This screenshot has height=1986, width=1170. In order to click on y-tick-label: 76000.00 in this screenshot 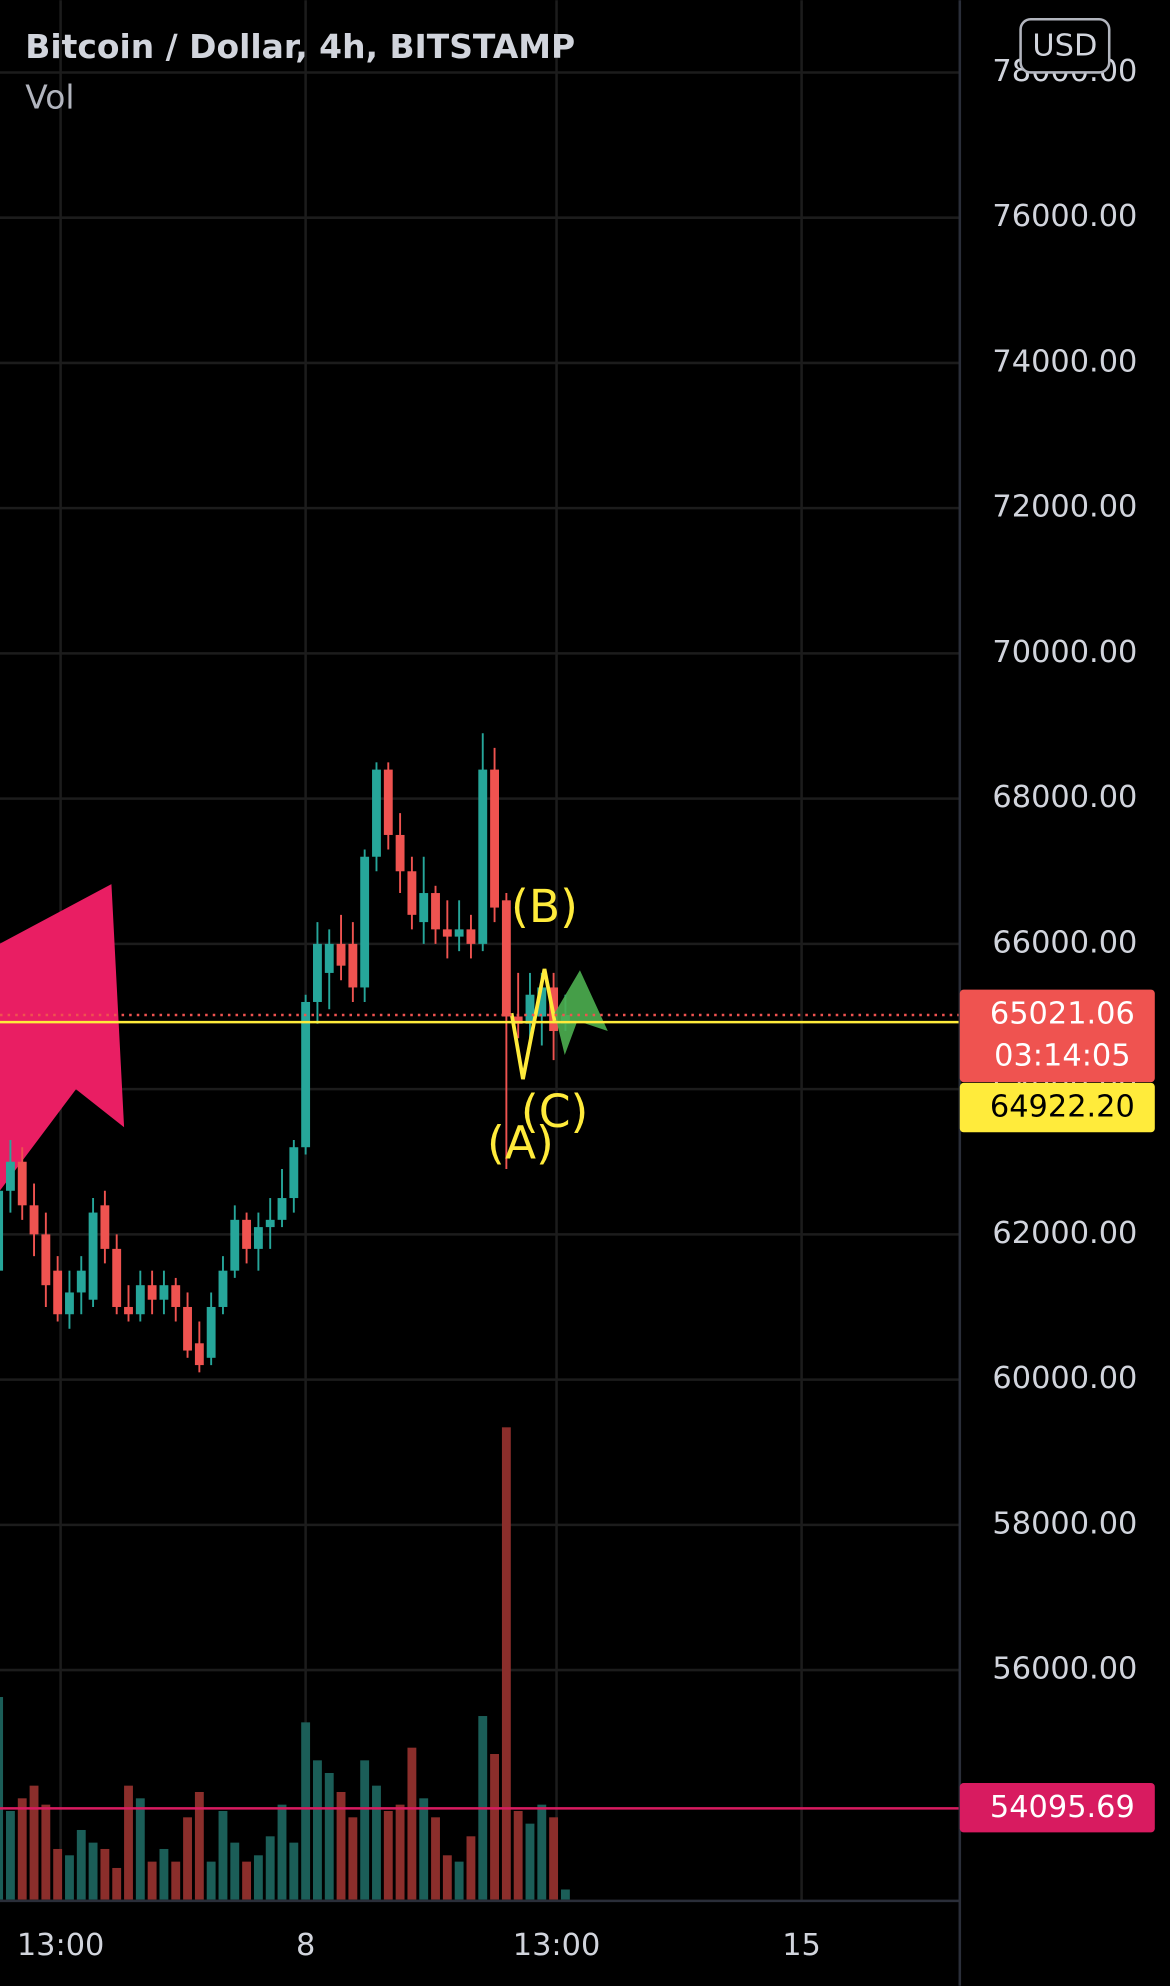, I will do `click(1064, 216)`.